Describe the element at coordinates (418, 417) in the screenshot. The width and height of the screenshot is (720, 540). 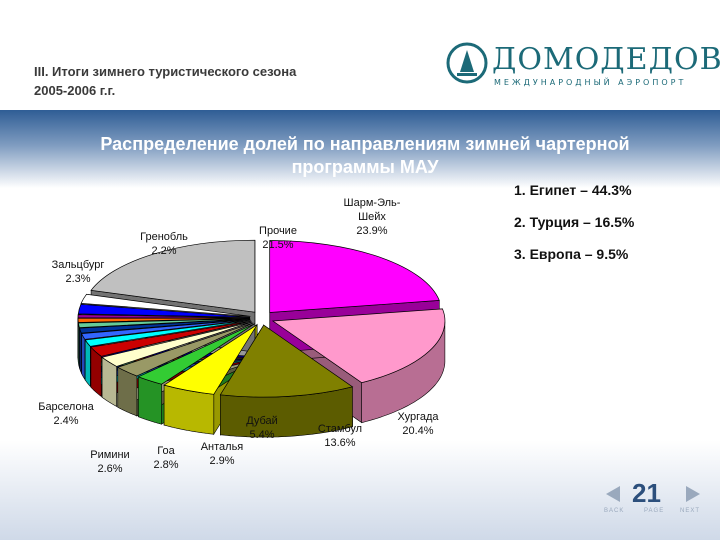
I see `slice-label: Хургада` at that location.